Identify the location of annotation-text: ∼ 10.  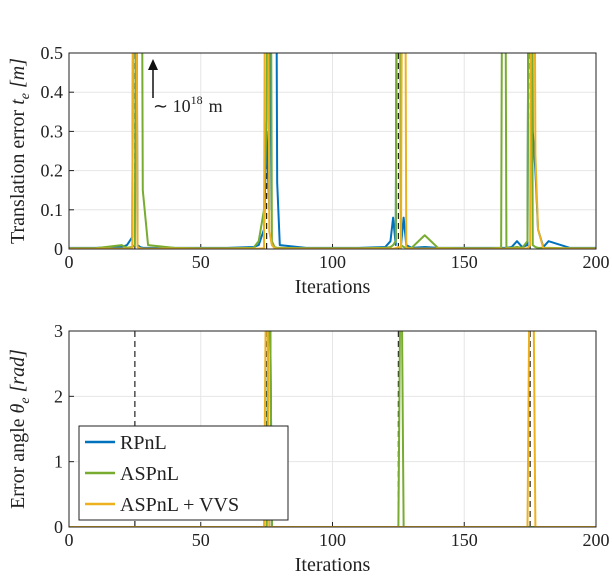
(172, 106).